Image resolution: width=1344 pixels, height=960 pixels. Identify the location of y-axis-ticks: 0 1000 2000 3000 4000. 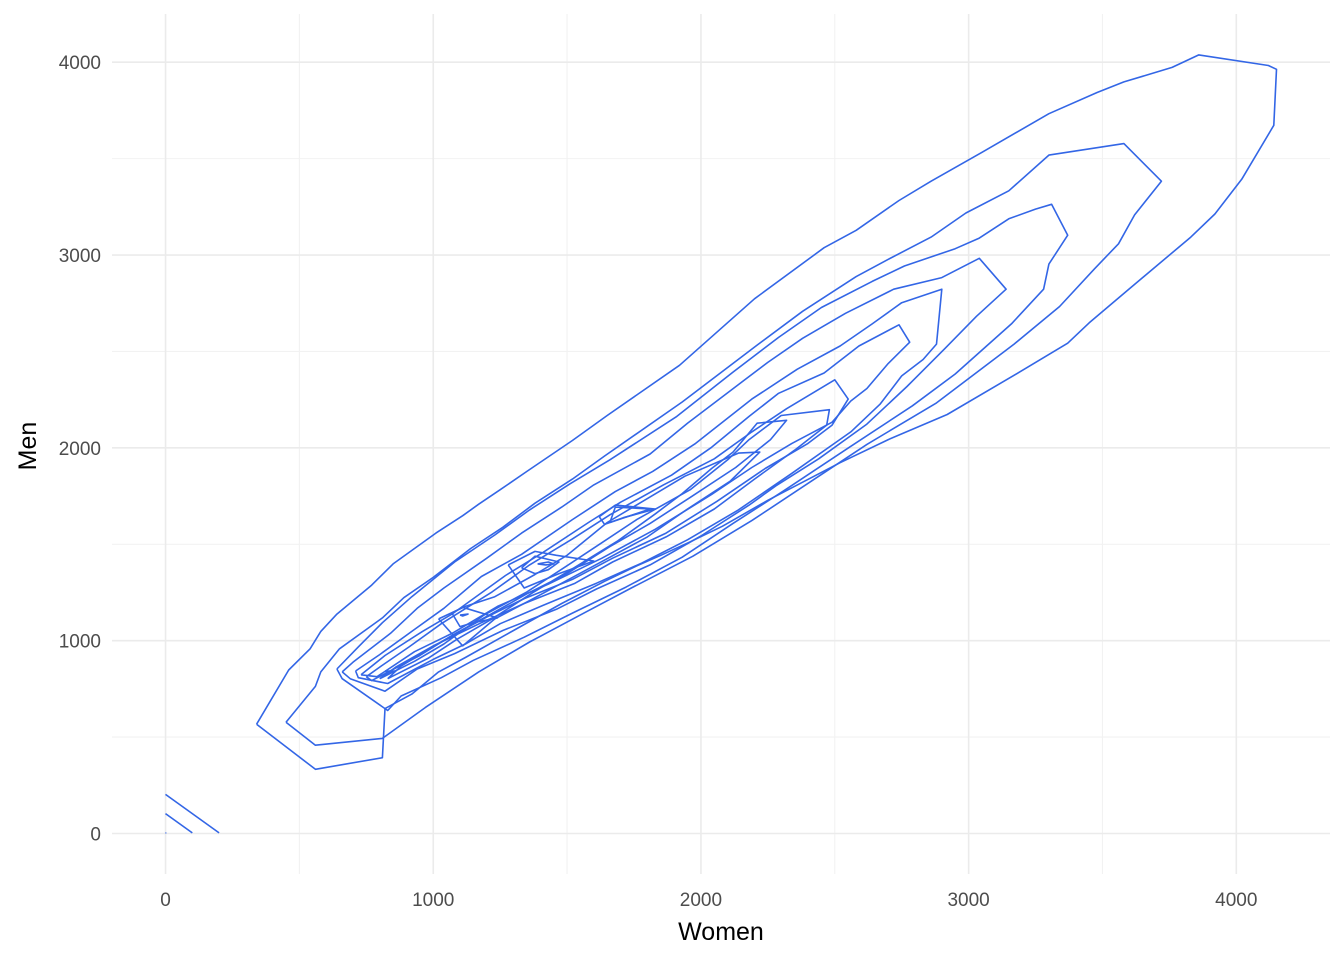
(80, 449).